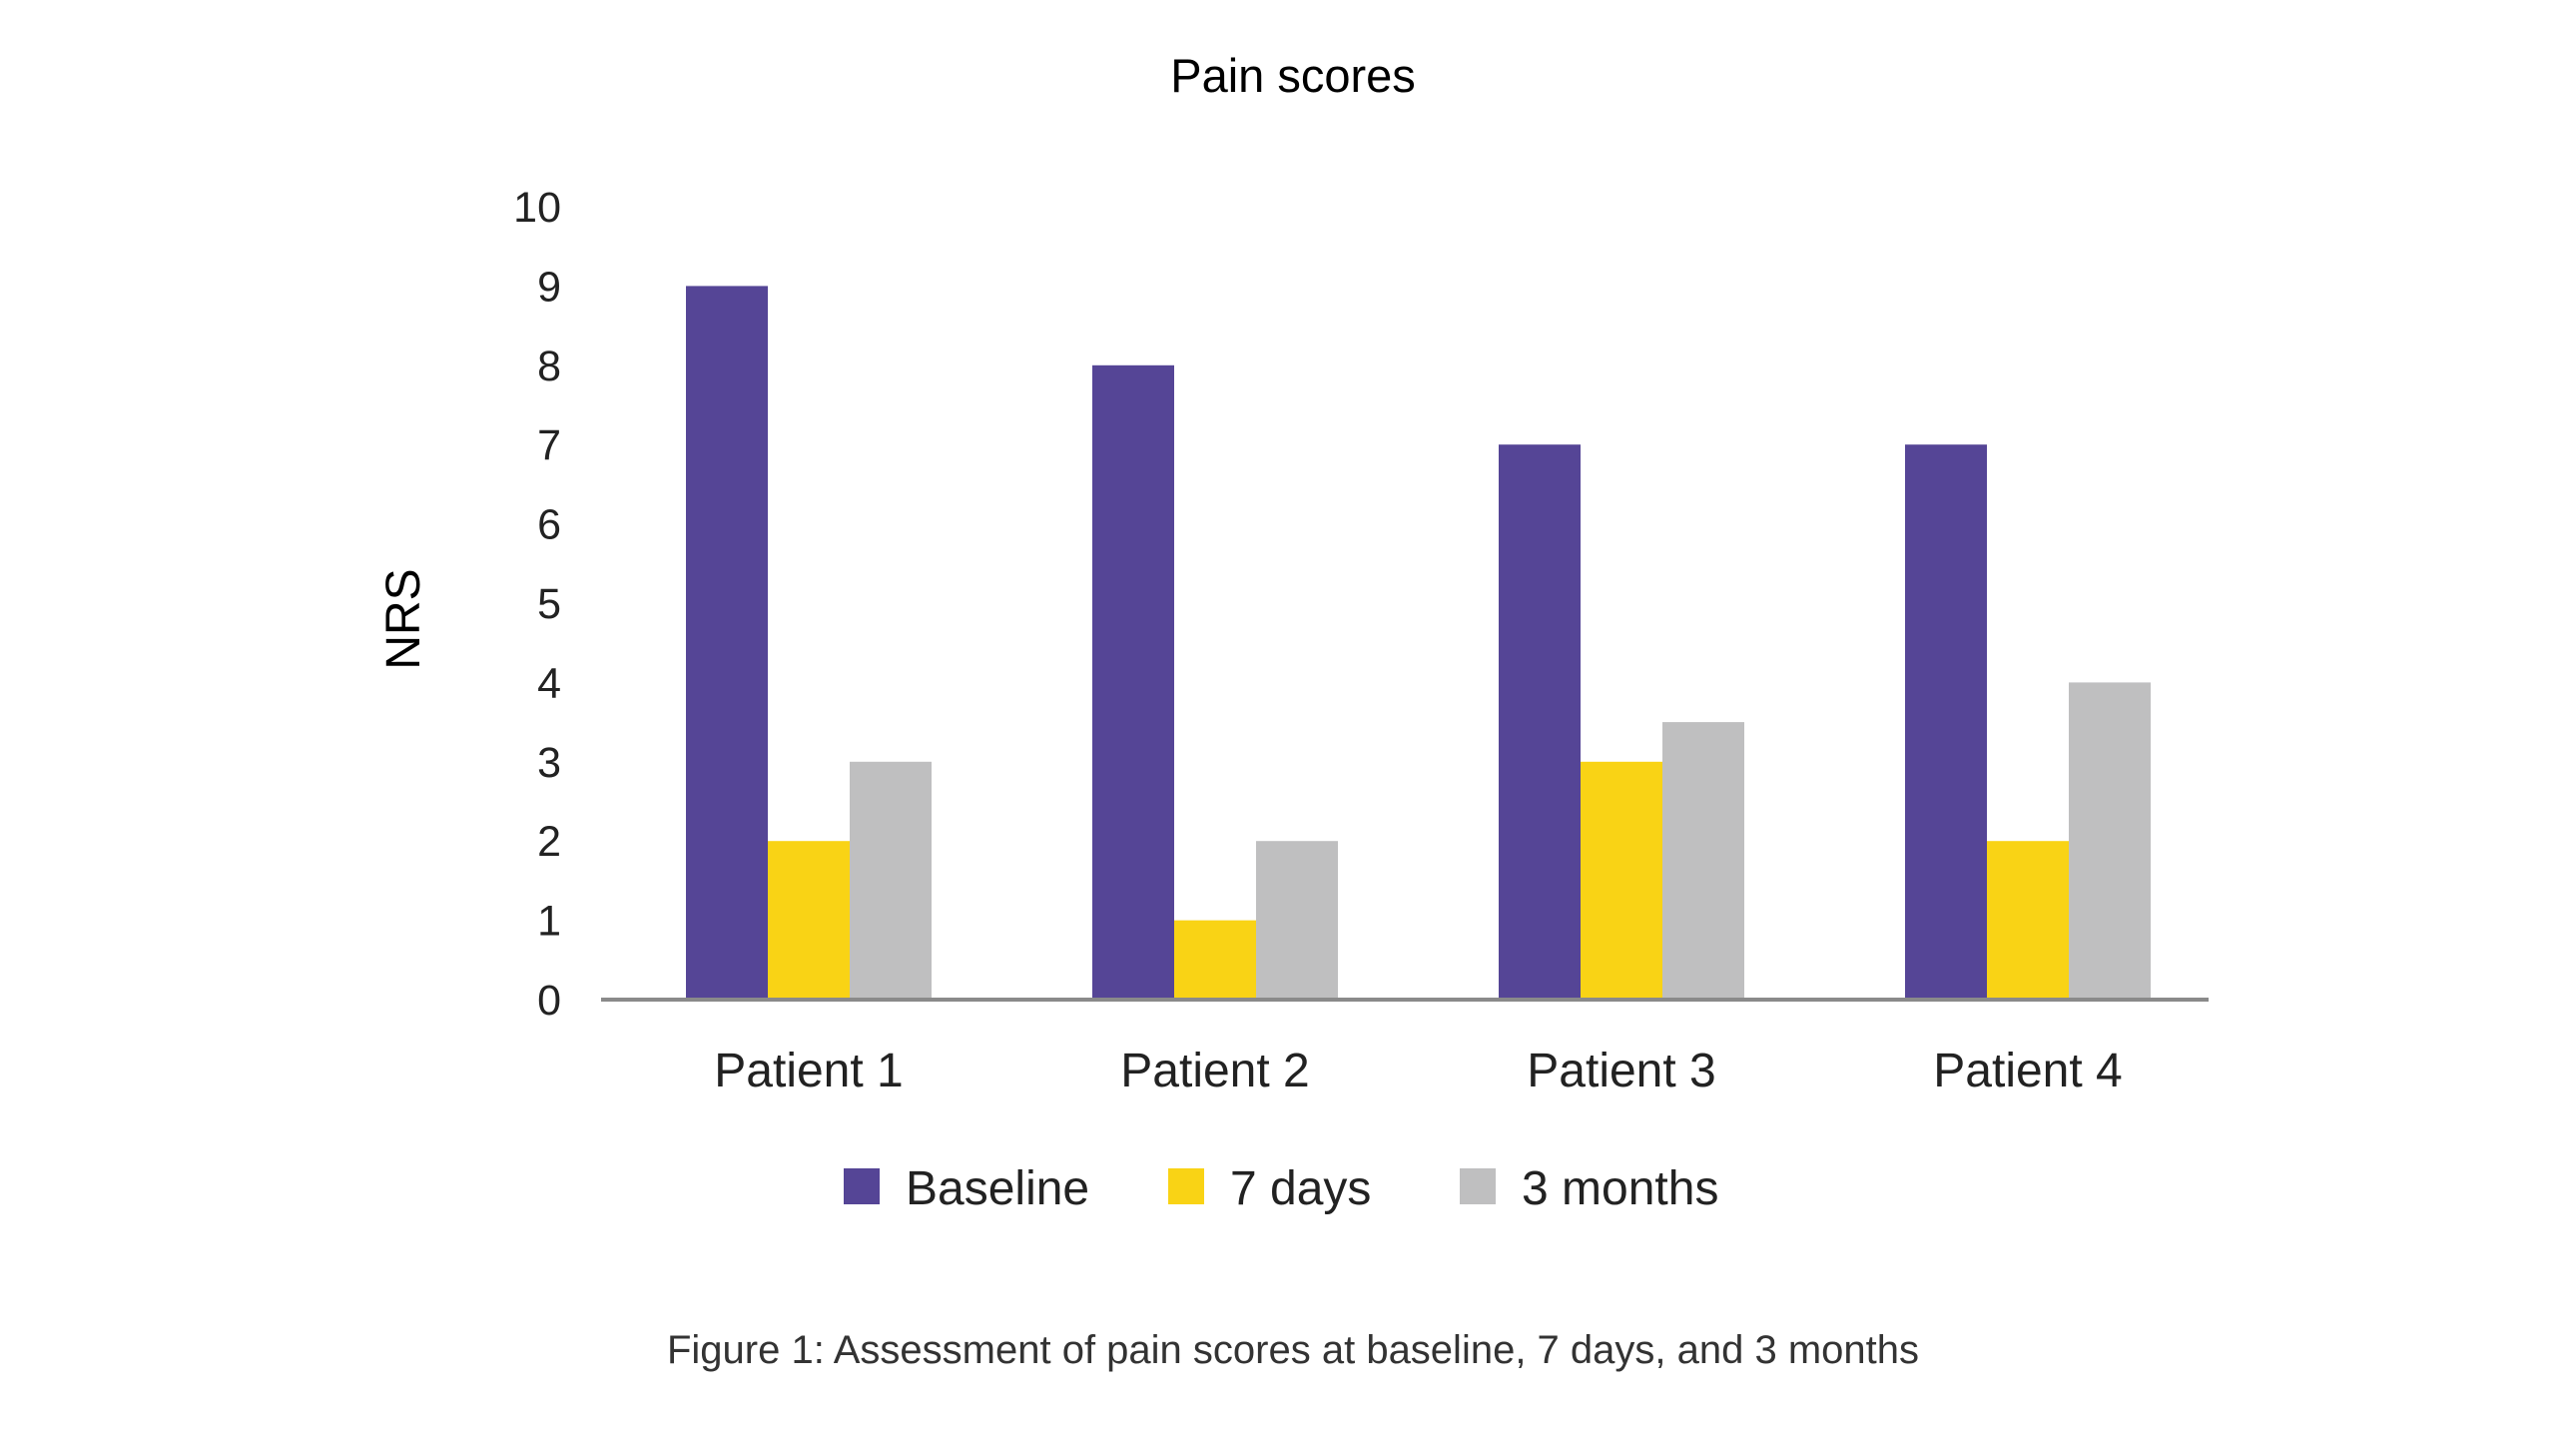  What do you see at coordinates (549, 525) in the screenshot?
I see `y-tick-label: 6` at bounding box center [549, 525].